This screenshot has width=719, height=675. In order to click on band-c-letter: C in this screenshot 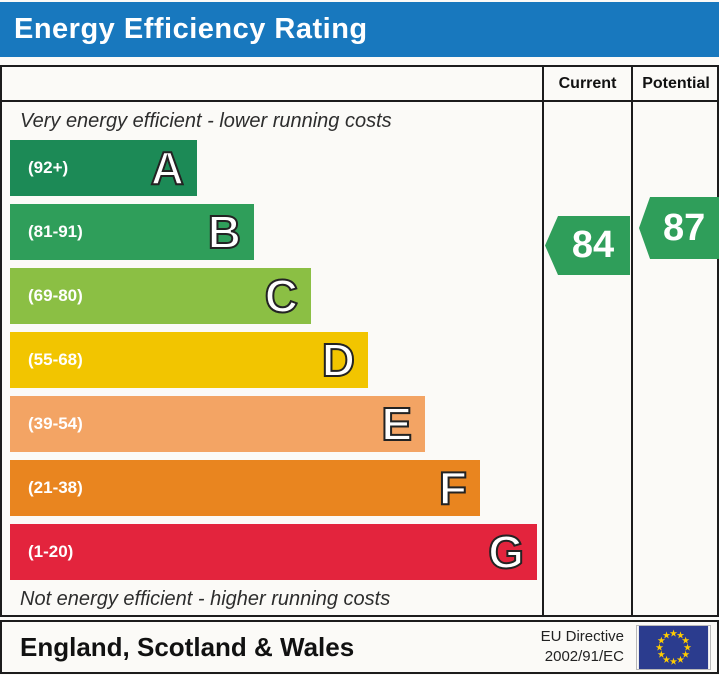, I will do `click(281, 296)`.